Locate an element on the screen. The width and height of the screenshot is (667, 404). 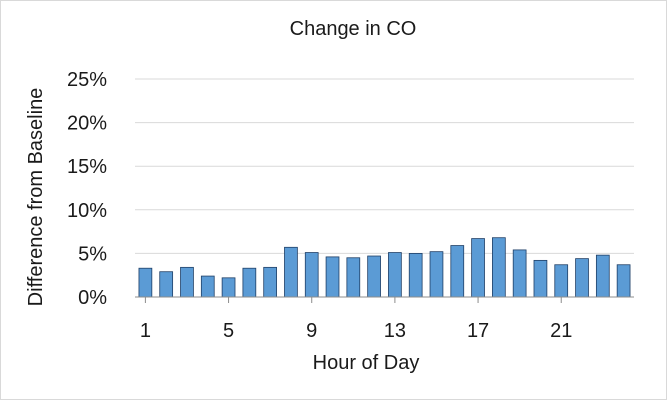
y-tick-label: 20% is located at coordinates (87, 124).